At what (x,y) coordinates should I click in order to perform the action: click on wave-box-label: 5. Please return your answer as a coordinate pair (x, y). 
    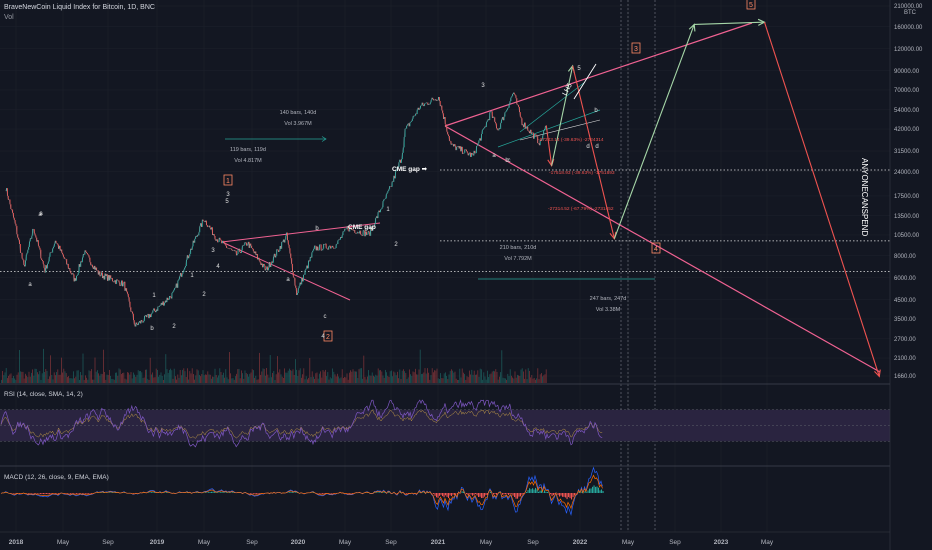
    Looking at the image, I should click on (751, 5).